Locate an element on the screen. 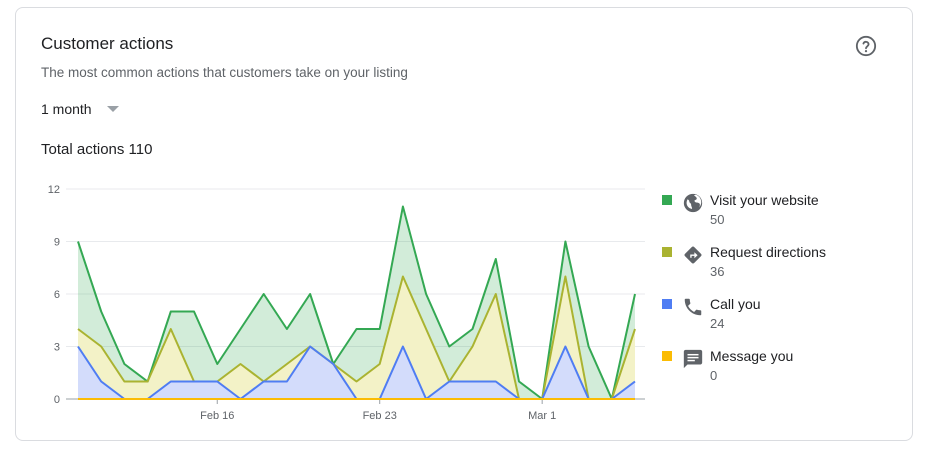 The image size is (934, 450). legend-item-message-you: Message you 0 is located at coordinates (772, 368).